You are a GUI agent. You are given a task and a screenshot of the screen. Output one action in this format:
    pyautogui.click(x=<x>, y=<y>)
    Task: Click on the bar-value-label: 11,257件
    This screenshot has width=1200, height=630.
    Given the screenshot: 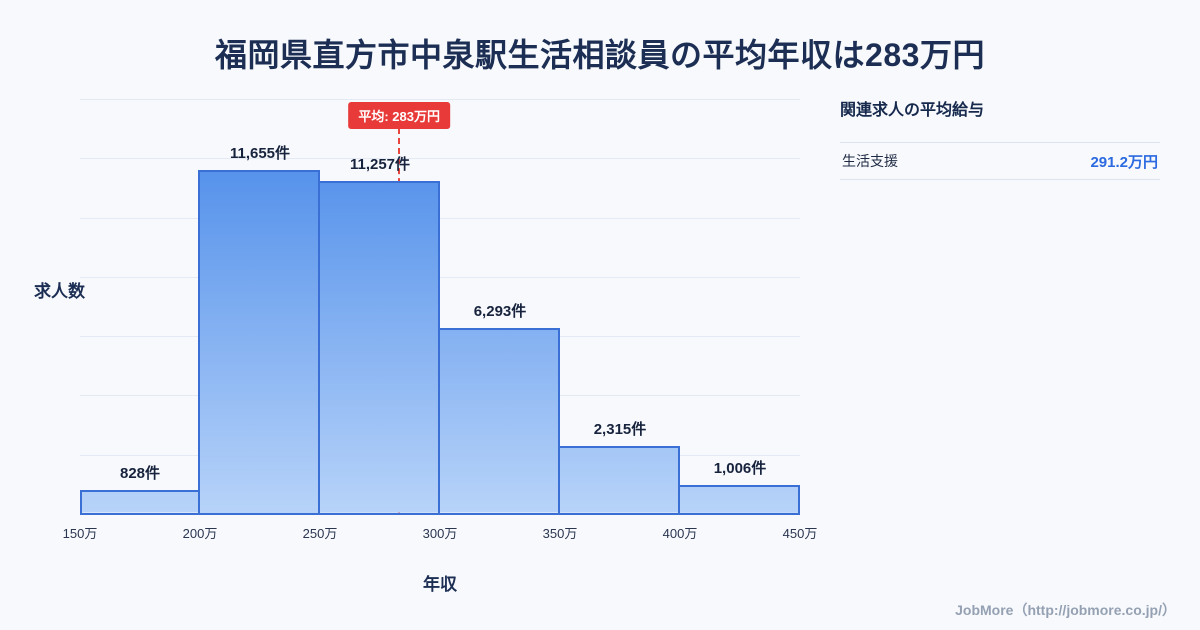 What is the action you would take?
    pyautogui.click(x=380, y=165)
    